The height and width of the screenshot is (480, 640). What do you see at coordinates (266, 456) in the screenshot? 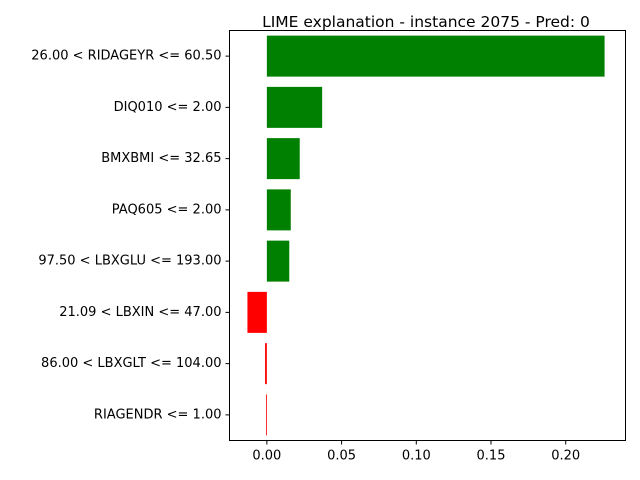
I see `x-tick-label-0: 0.00` at bounding box center [266, 456].